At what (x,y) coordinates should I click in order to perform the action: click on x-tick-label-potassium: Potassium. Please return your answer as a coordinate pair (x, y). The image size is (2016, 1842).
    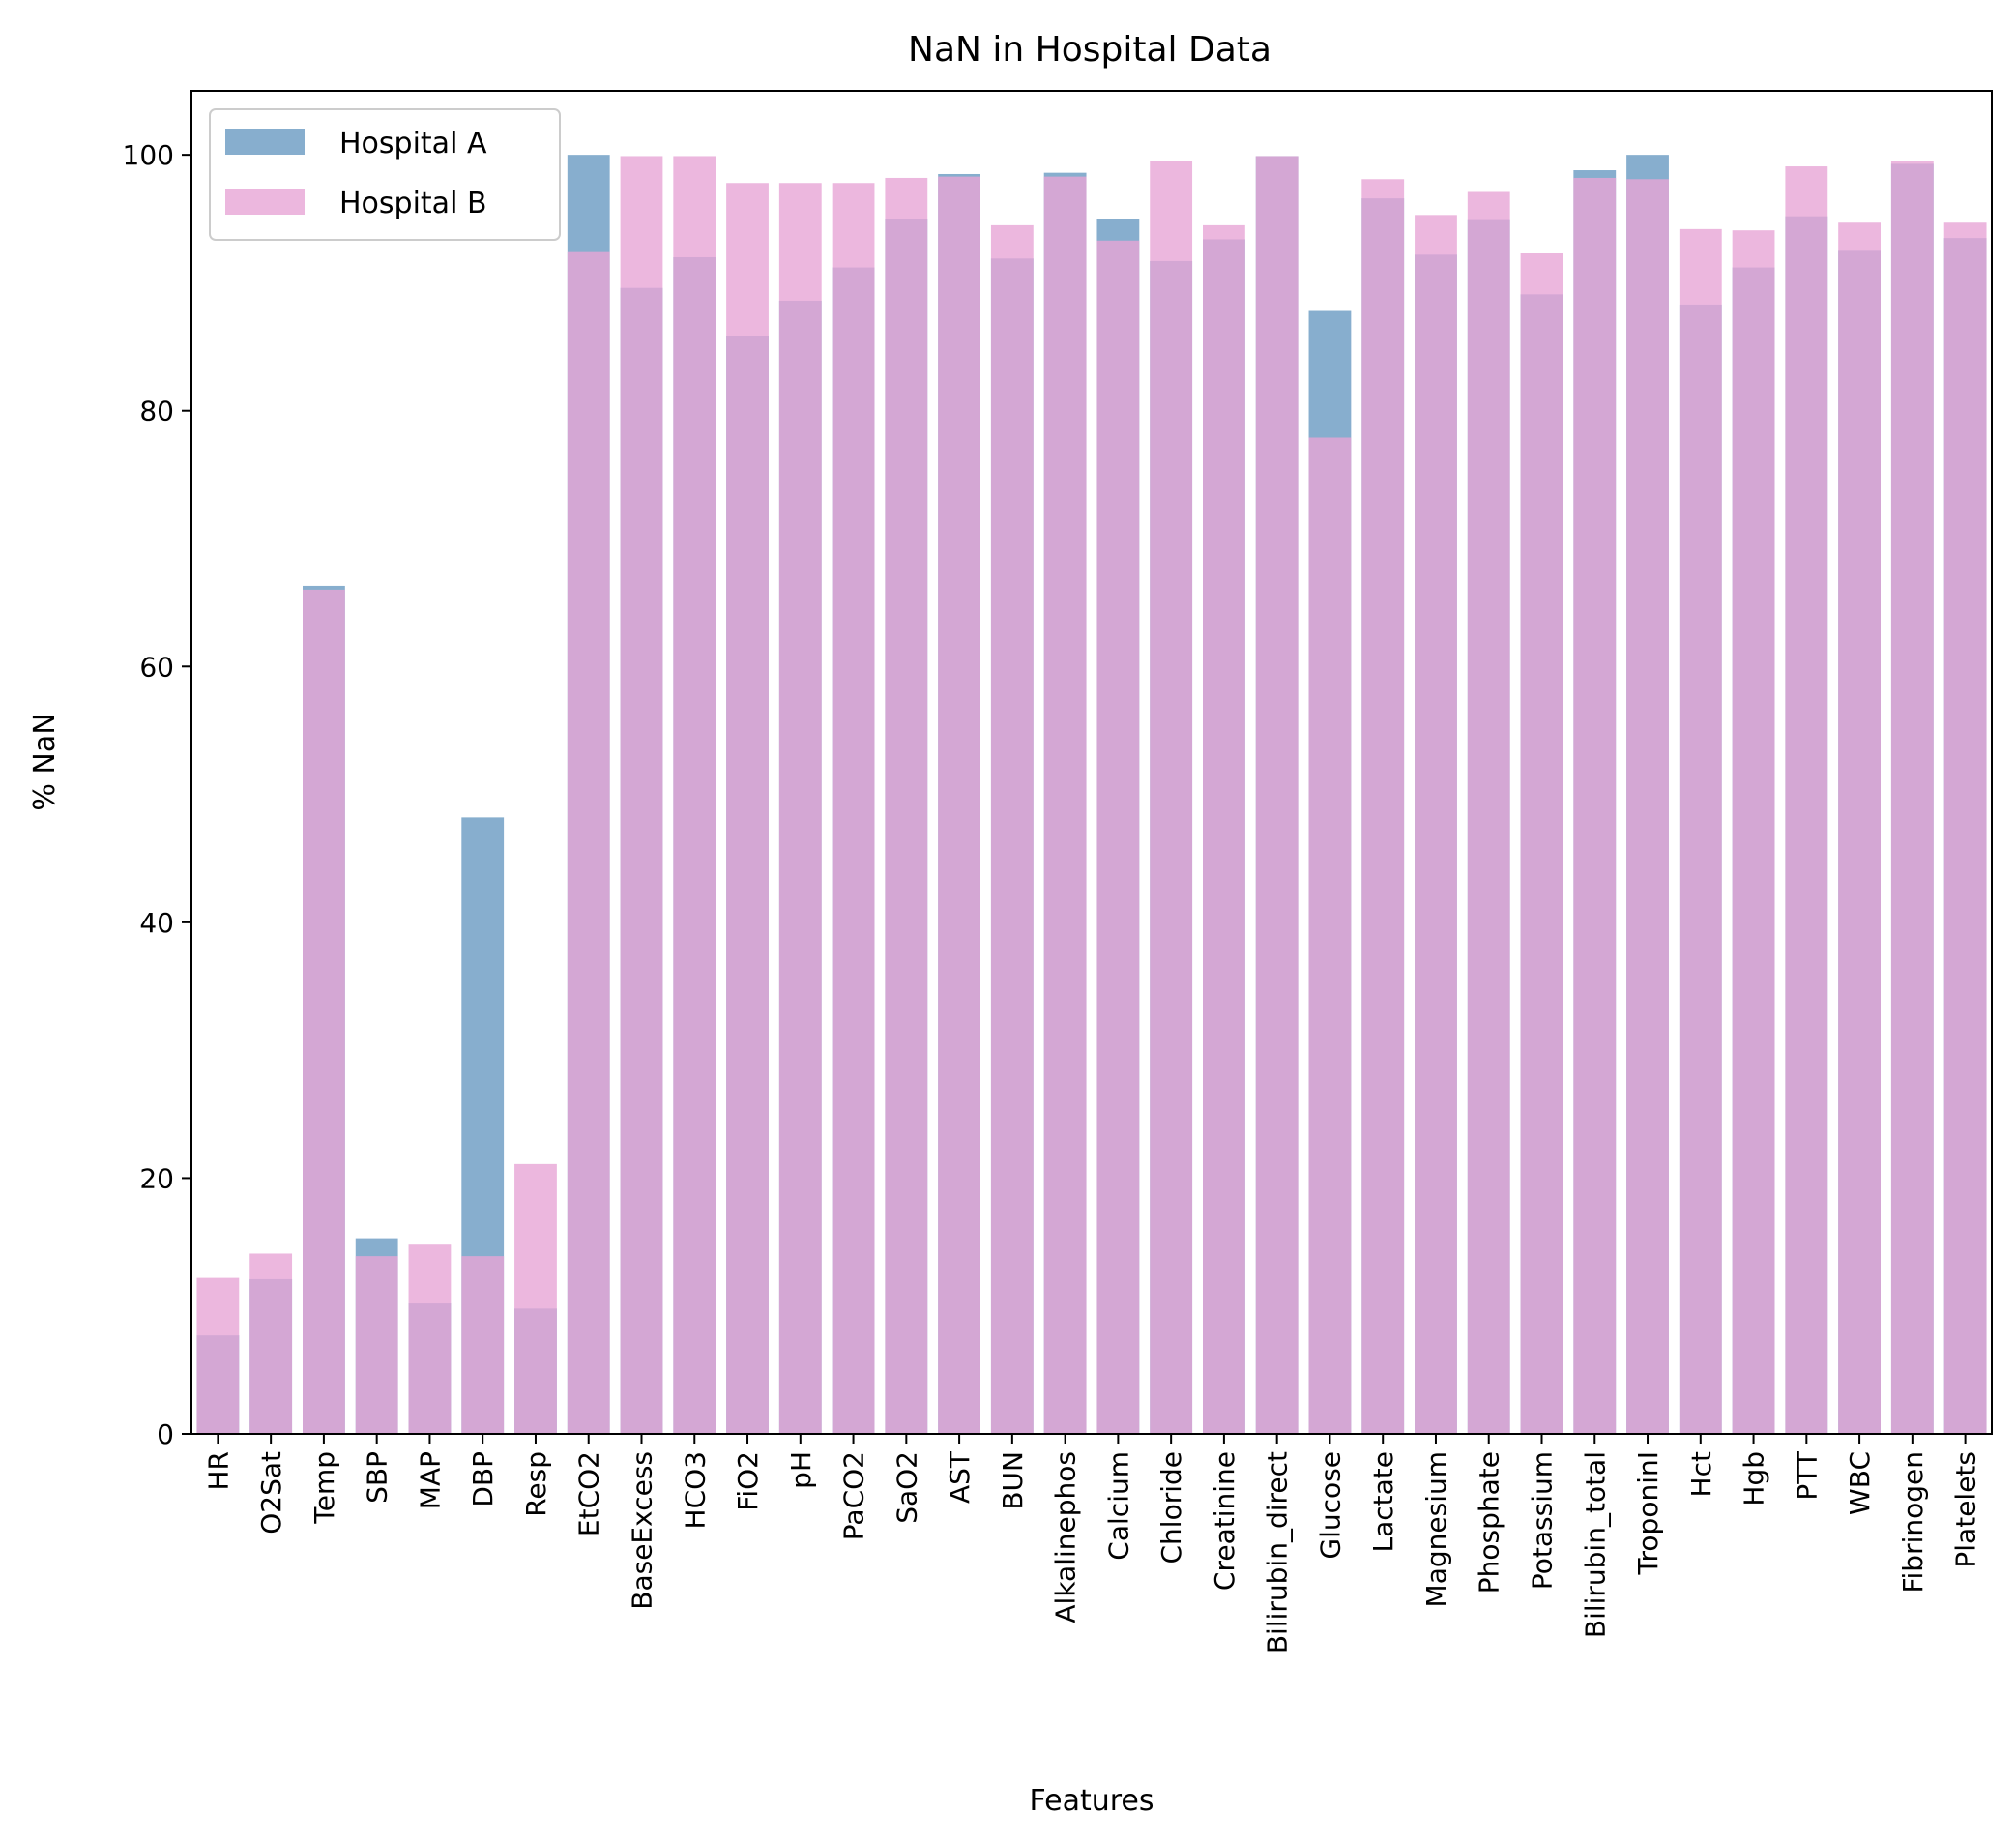
    Looking at the image, I should click on (1543, 1520).